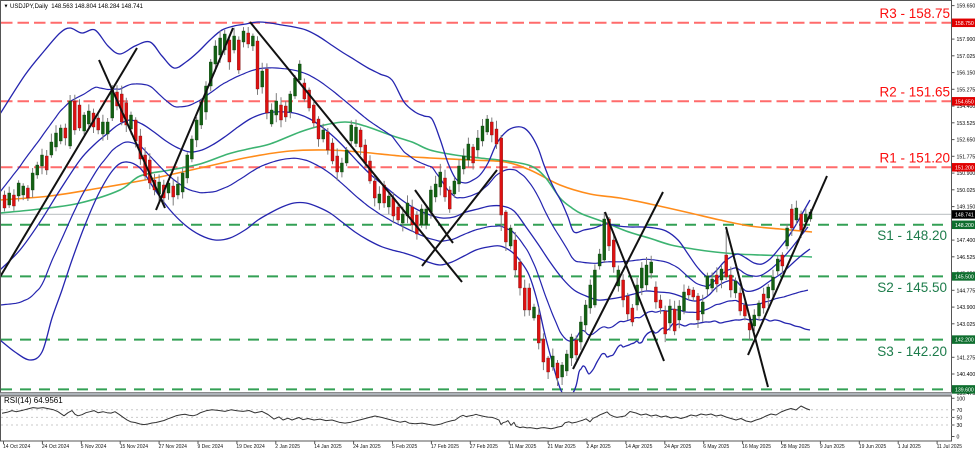  What do you see at coordinates (966, 291) in the screenshot?
I see `svg-text: 144.775` at bounding box center [966, 291].